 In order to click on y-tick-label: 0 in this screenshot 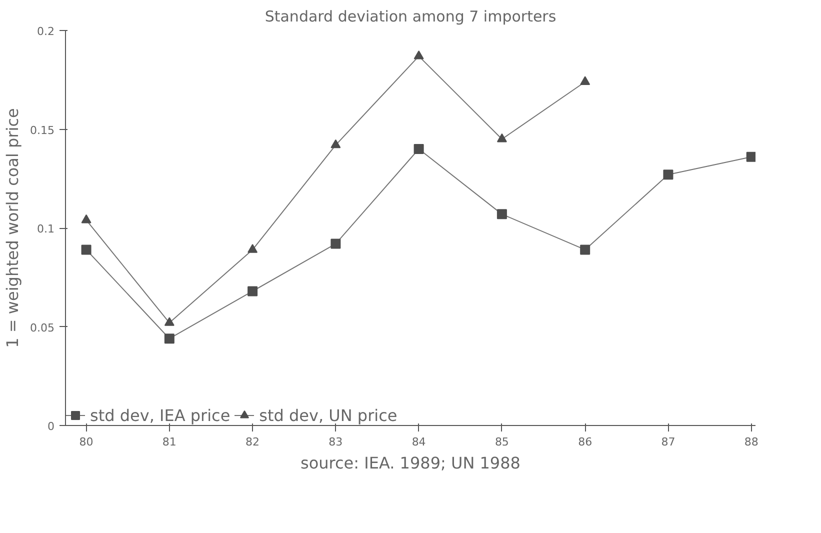, I will do `click(51, 426)`.